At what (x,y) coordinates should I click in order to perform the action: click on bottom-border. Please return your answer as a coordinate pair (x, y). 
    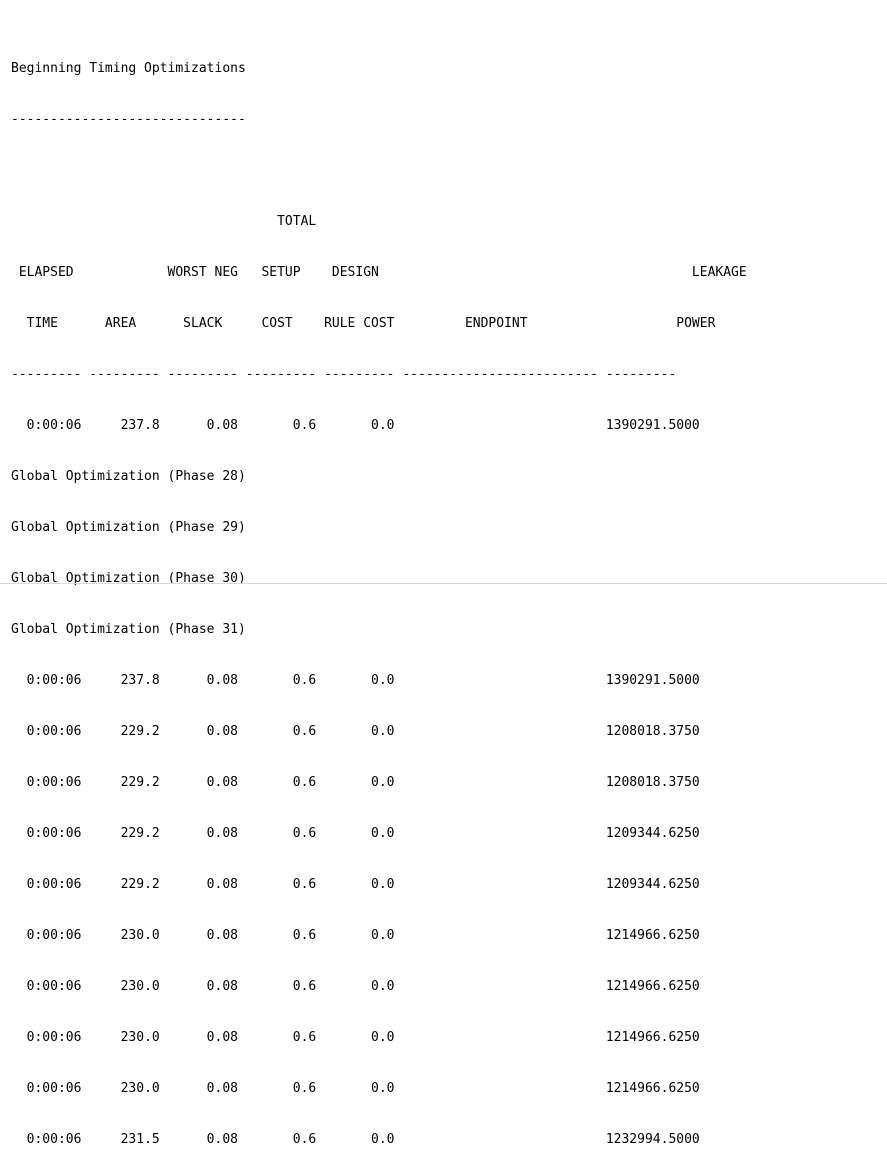
    Looking at the image, I should click on (443, 583).